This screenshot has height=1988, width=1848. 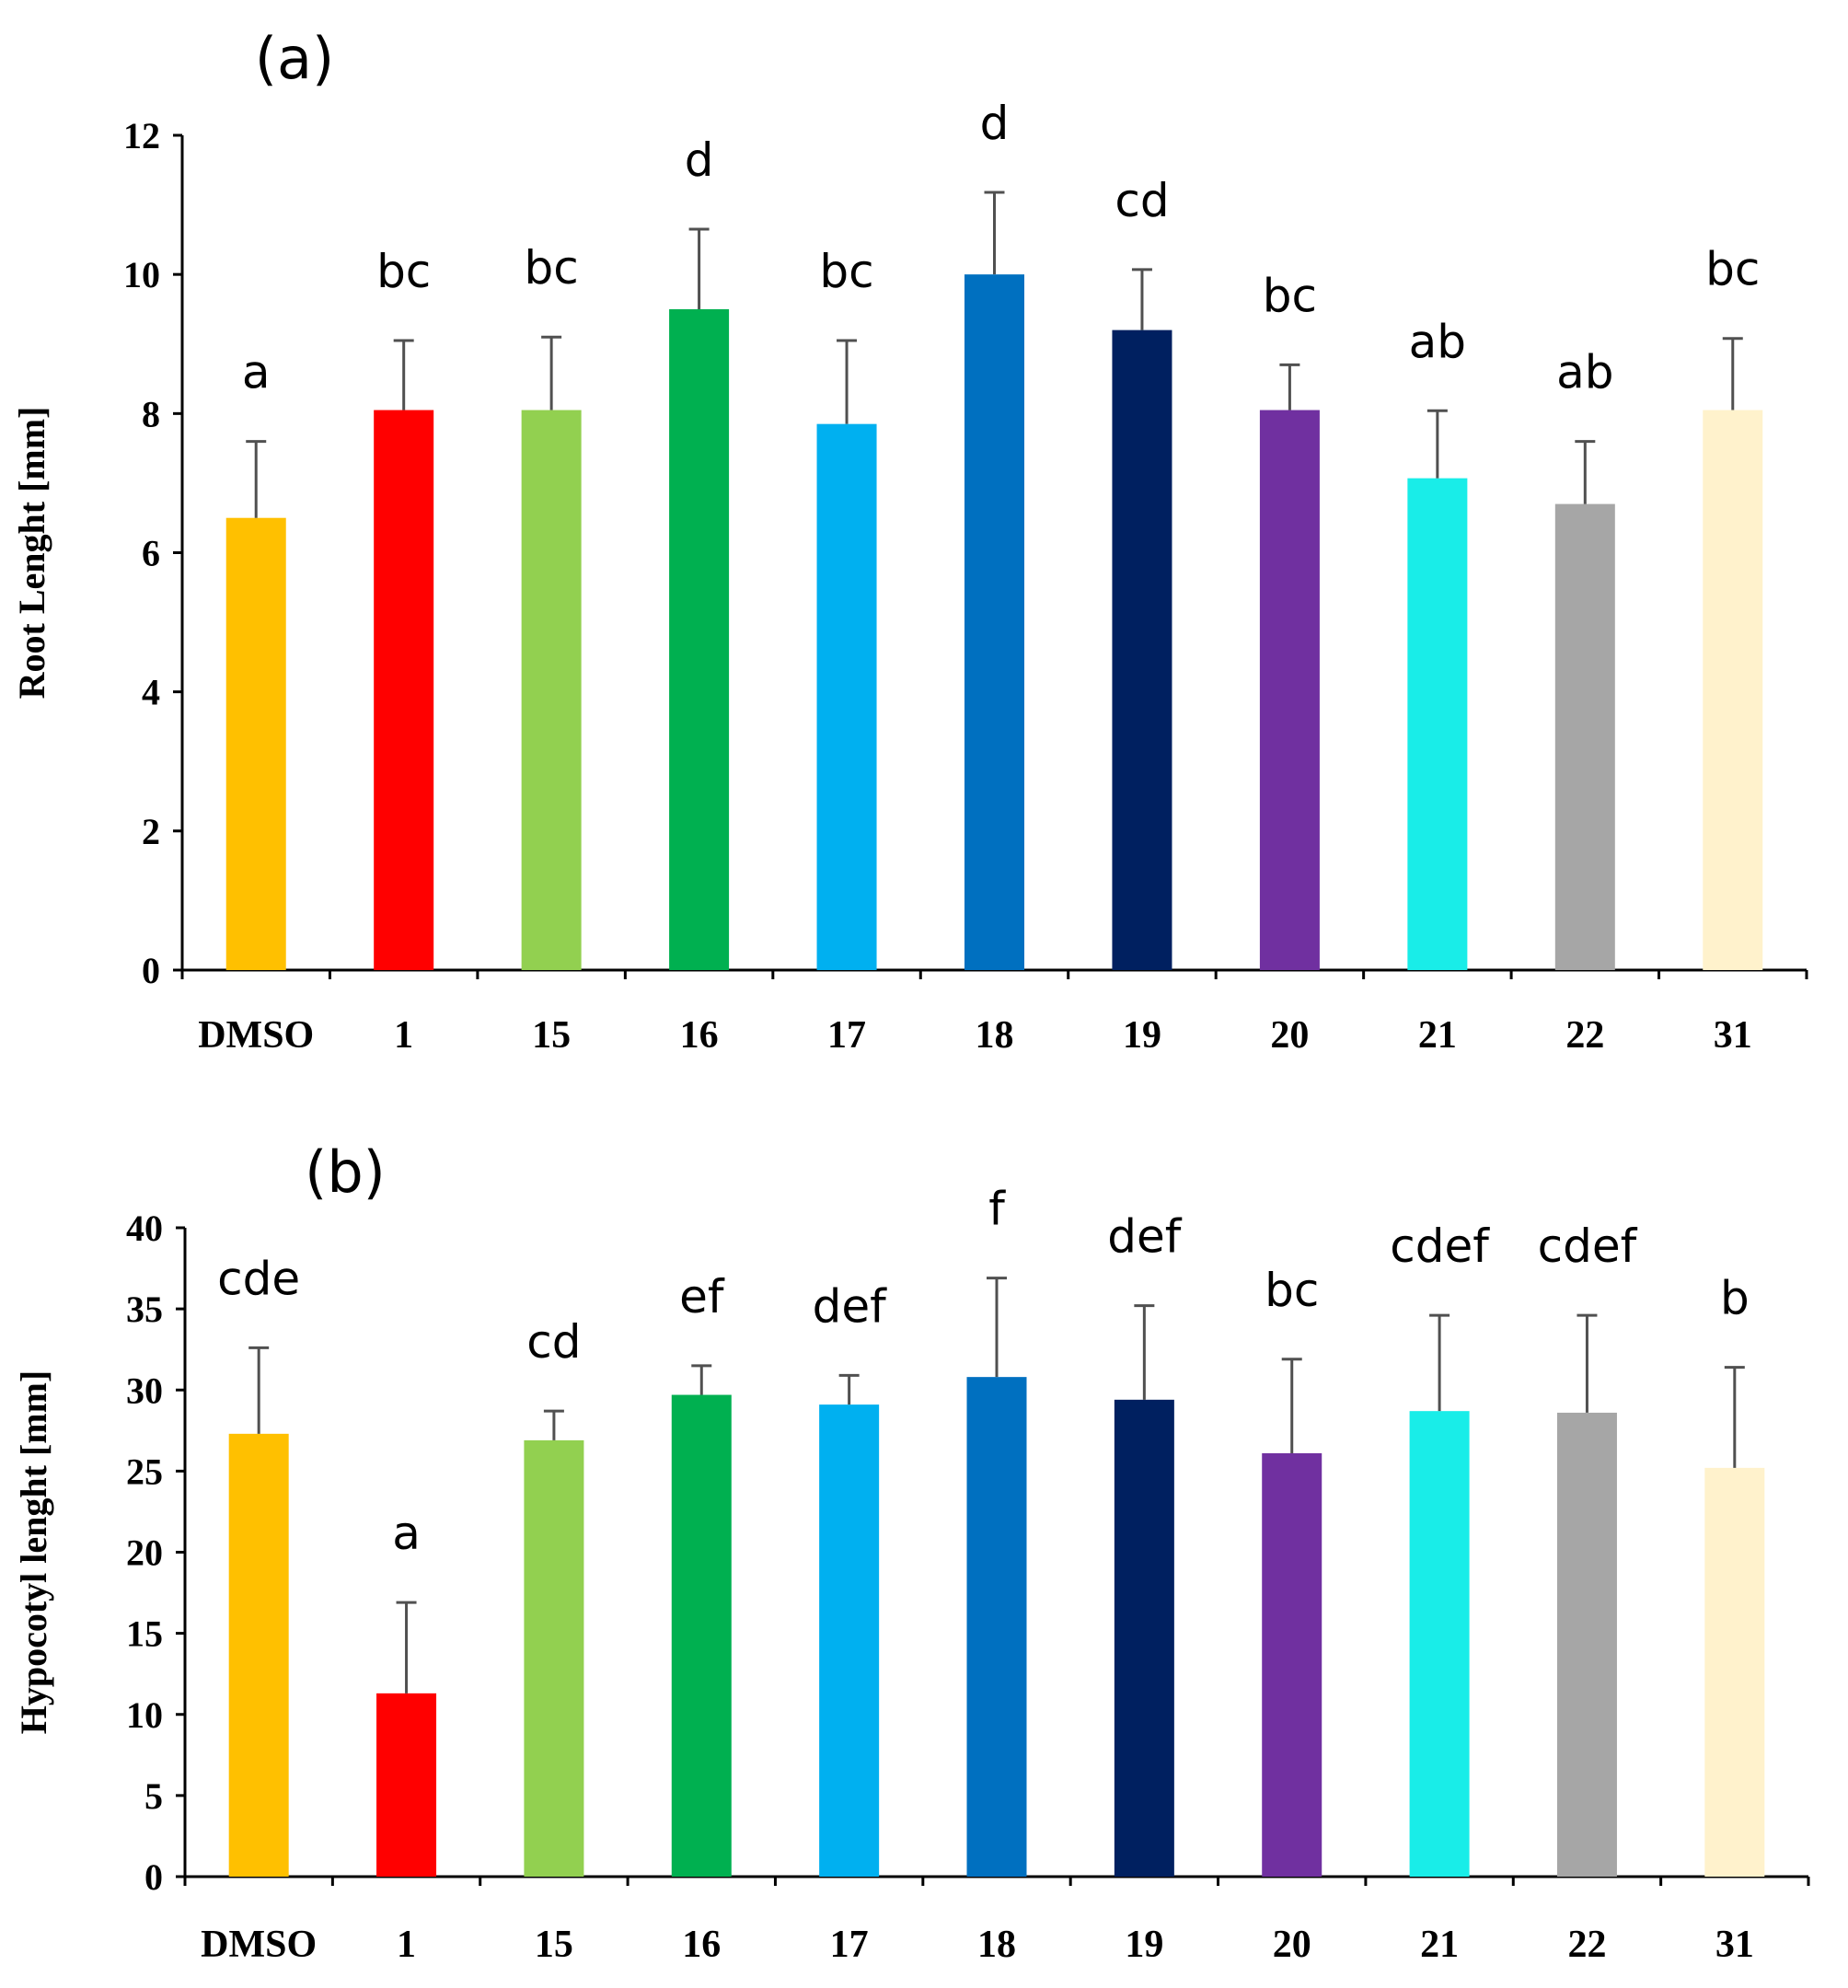 What do you see at coordinates (1735, 1298) in the screenshot?
I see `panel-b-significance-label-31: b` at bounding box center [1735, 1298].